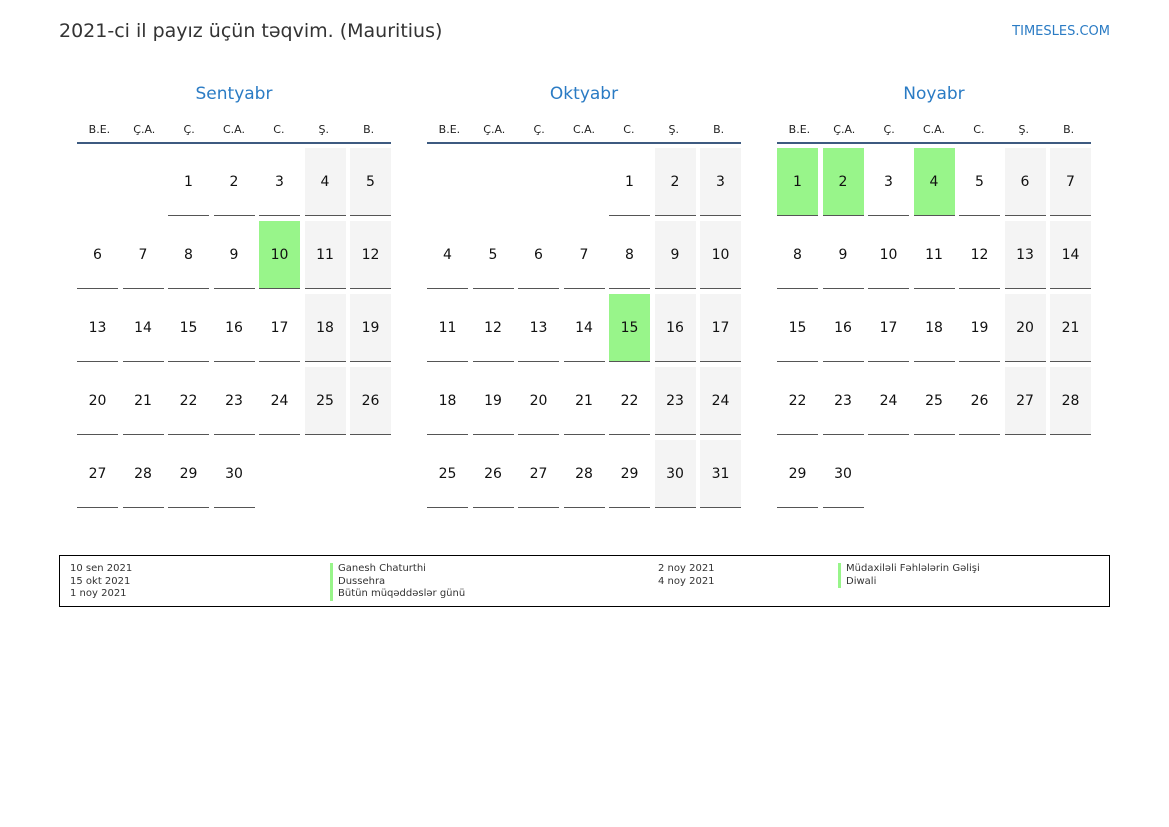  What do you see at coordinates (686, 568) in the screenshot?
I see `legend-entry: 2 noy 2021` at bounding box center [686, 568].